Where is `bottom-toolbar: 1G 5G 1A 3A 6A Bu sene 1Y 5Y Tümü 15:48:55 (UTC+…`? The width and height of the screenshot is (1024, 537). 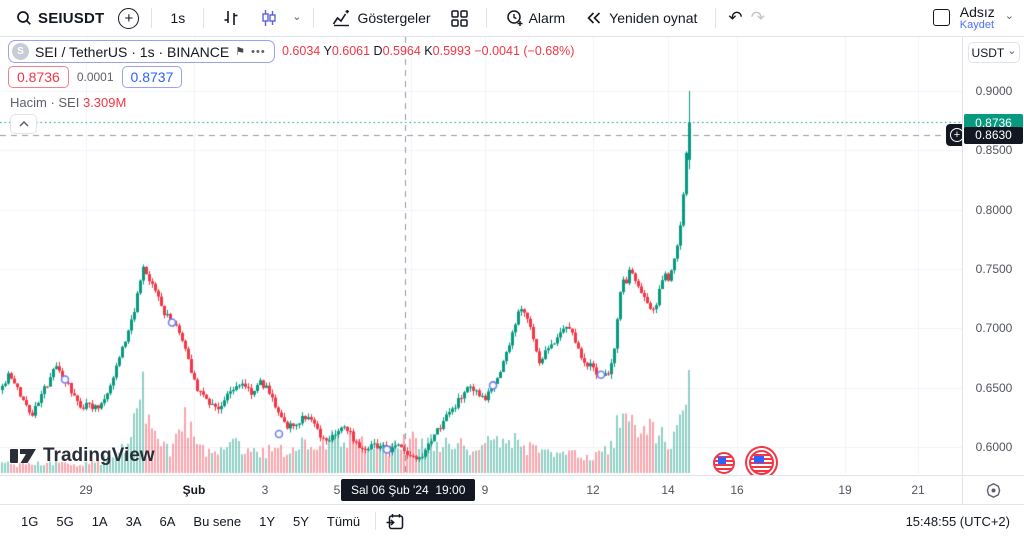 bottom-toolbar: 1G 5G 1A 3A 6A Bu sene 1Y 5Y Tümü 15:48:55 (UTC+… is located at coordinates (512, 520).